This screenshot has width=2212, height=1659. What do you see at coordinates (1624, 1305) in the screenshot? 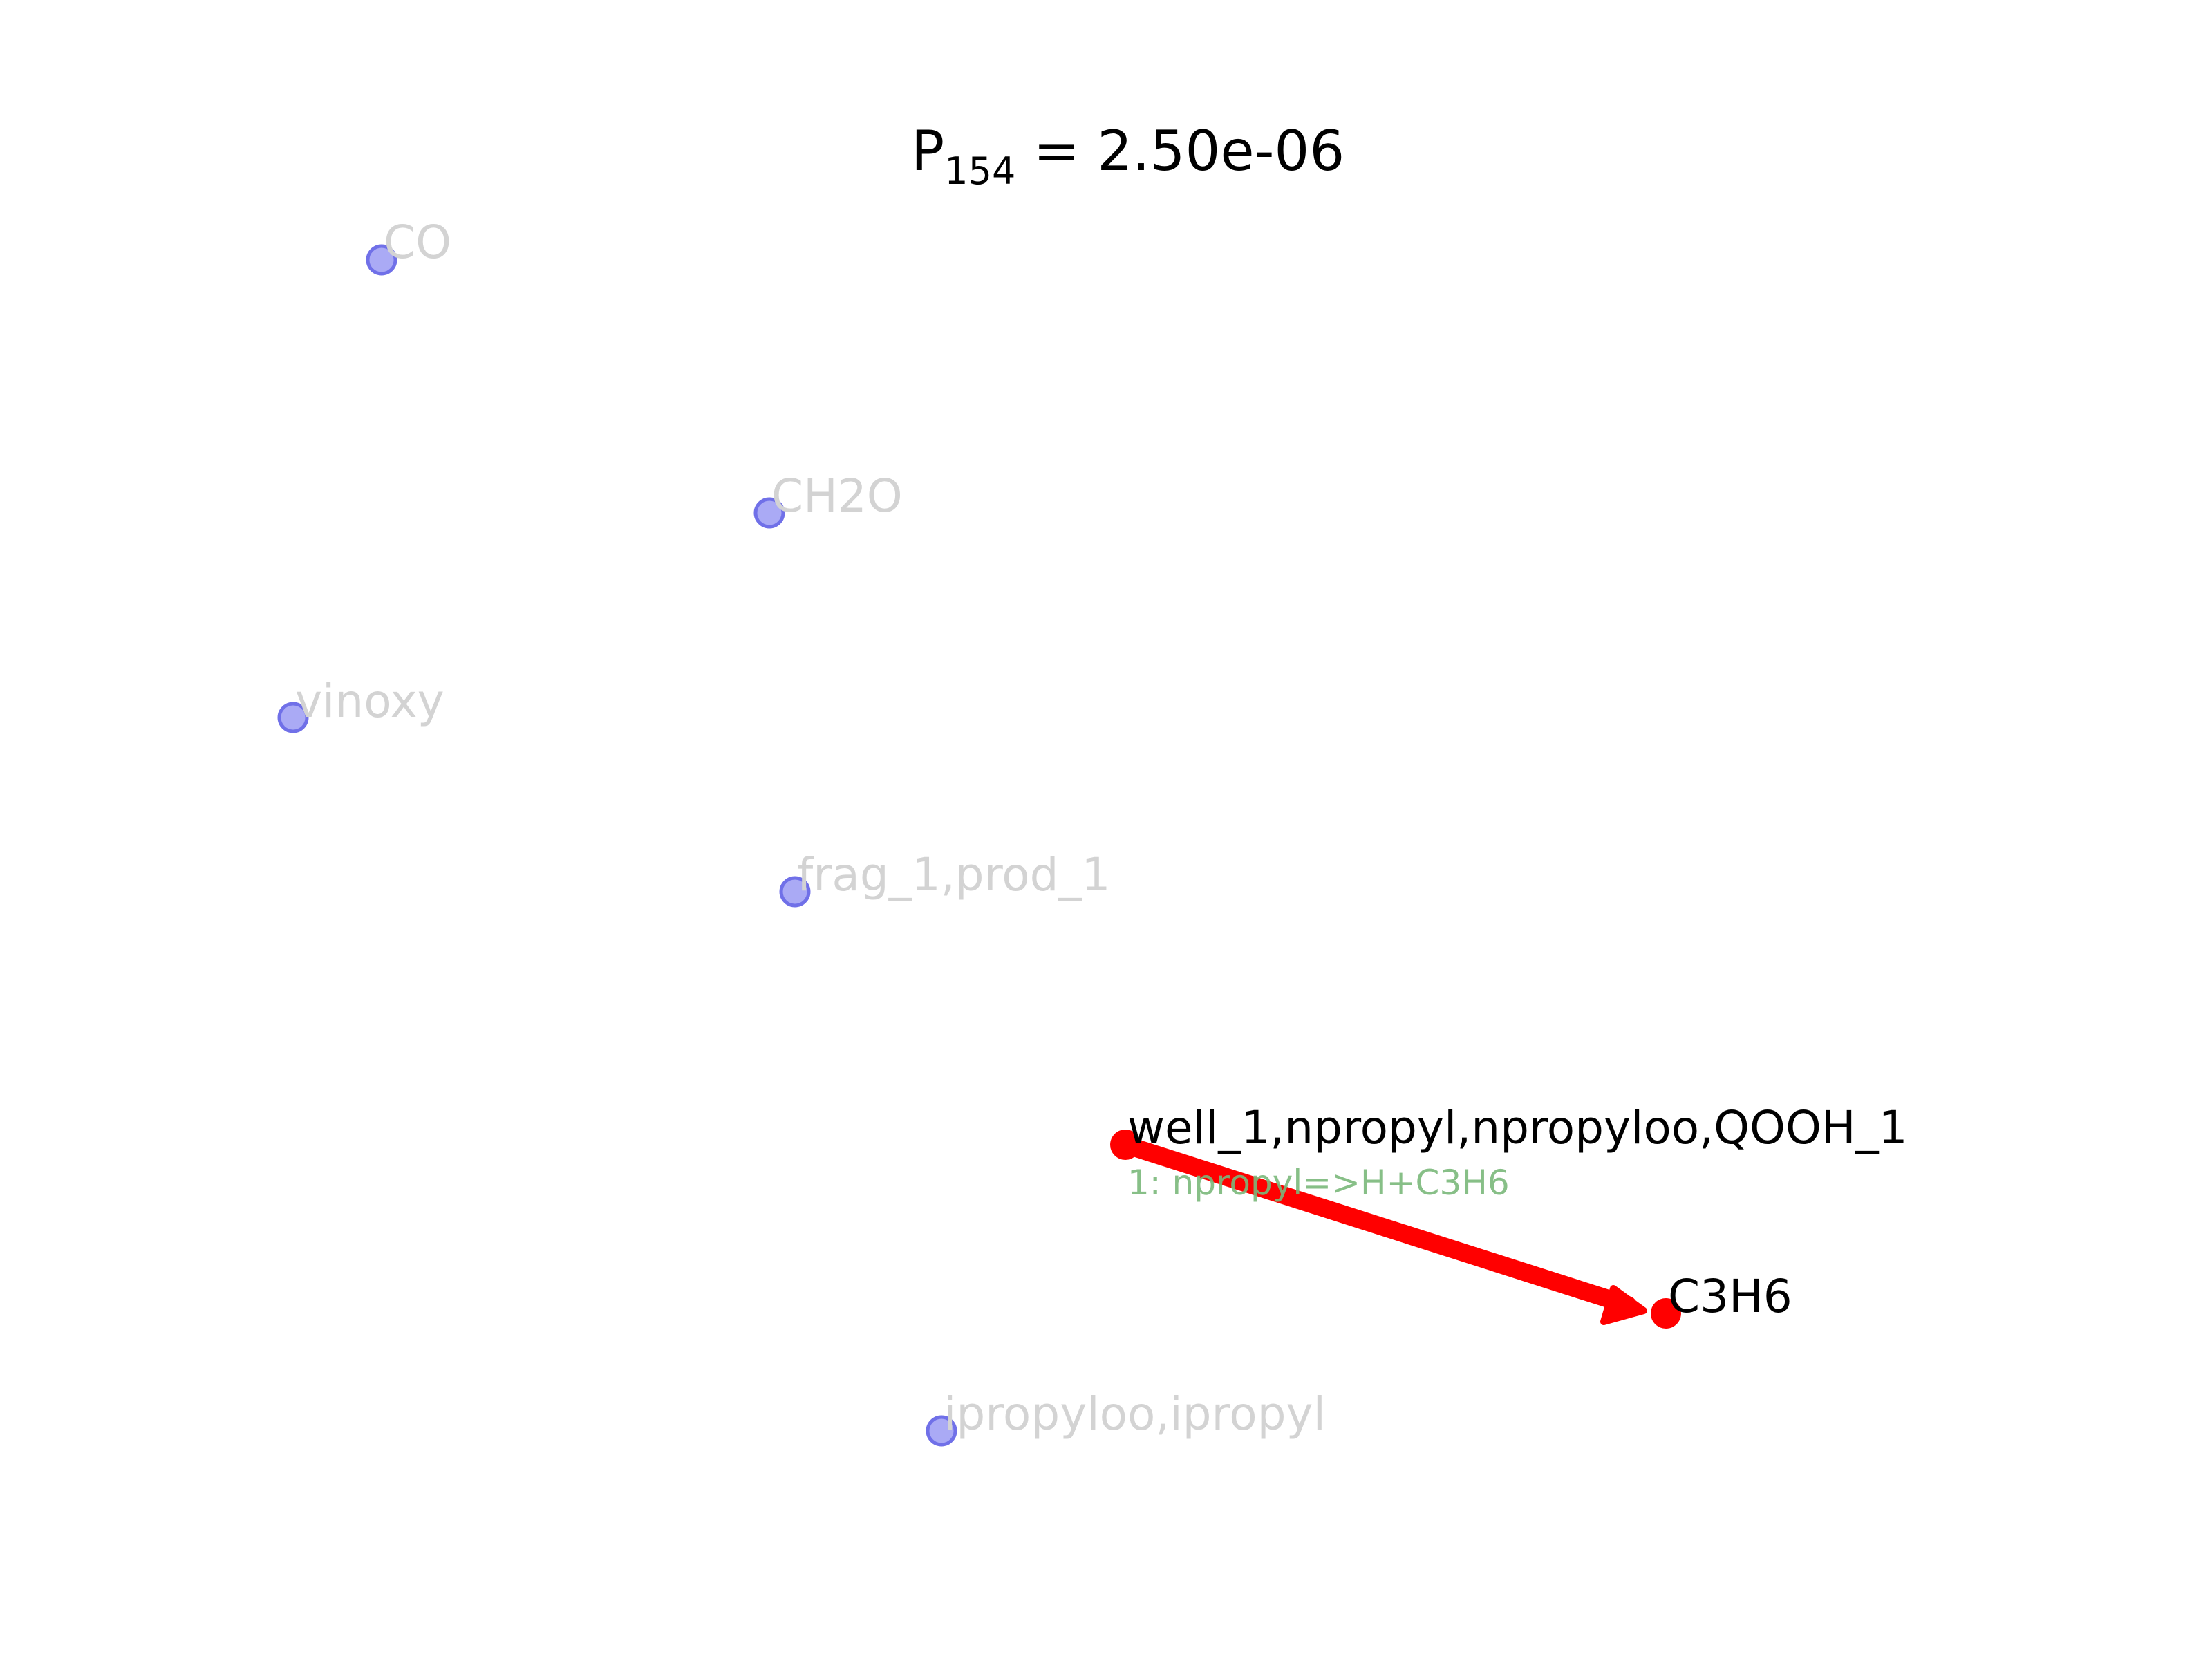
I see `edge-arrow-head` at bounding box center [1624, 1305].